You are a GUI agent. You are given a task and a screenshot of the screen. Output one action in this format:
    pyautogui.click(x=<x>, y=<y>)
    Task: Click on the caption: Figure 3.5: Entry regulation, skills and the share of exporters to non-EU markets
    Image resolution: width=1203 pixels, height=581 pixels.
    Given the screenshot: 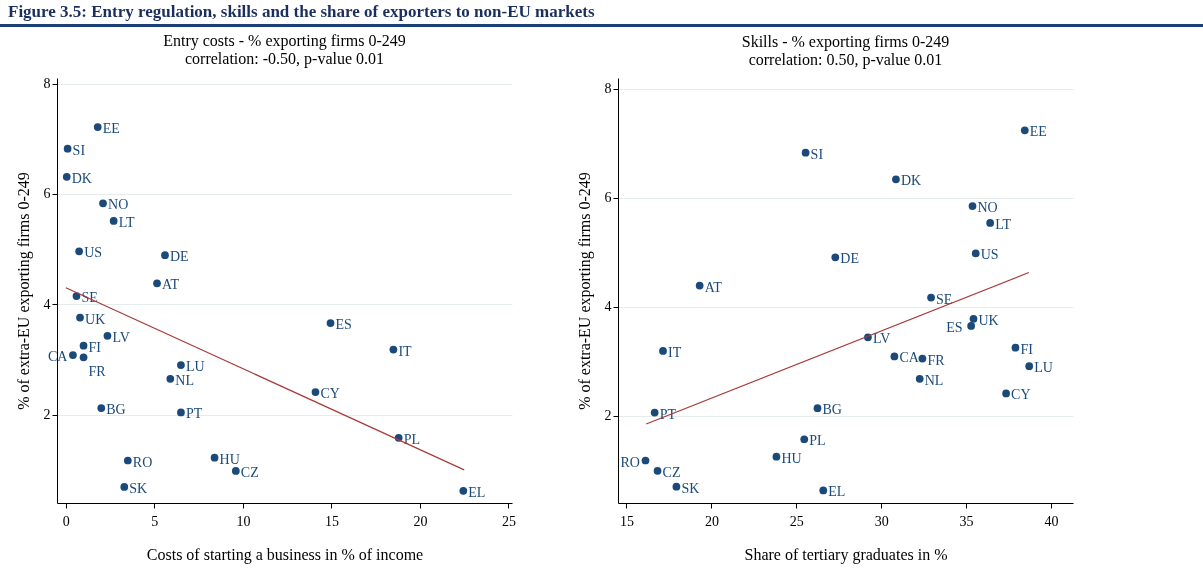 What is the action you would take?
    pyautogui.click(x=601, y=13)
    